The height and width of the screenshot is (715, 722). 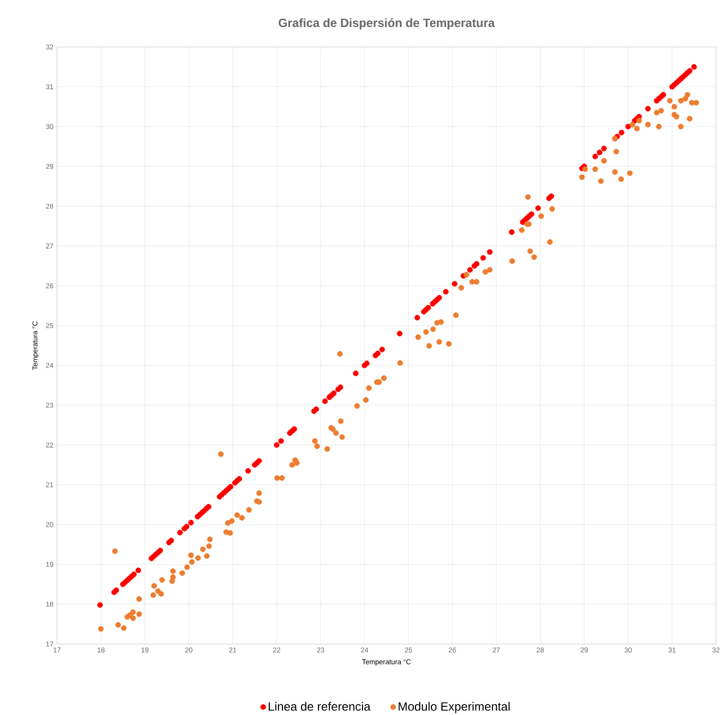 What do you see at coordinates (386, 24) in the screenshot?
I see `chart-title: Grafica de Dispersión de Temperatura` at bounding box center [386, 24].